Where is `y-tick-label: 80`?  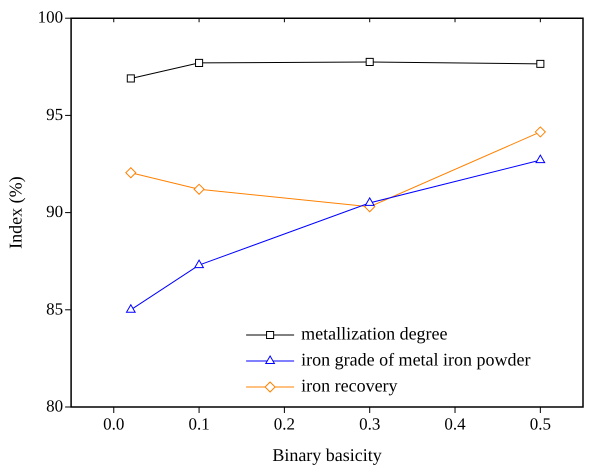
y-tick-label: 80 is located at coordinates (55, 406).